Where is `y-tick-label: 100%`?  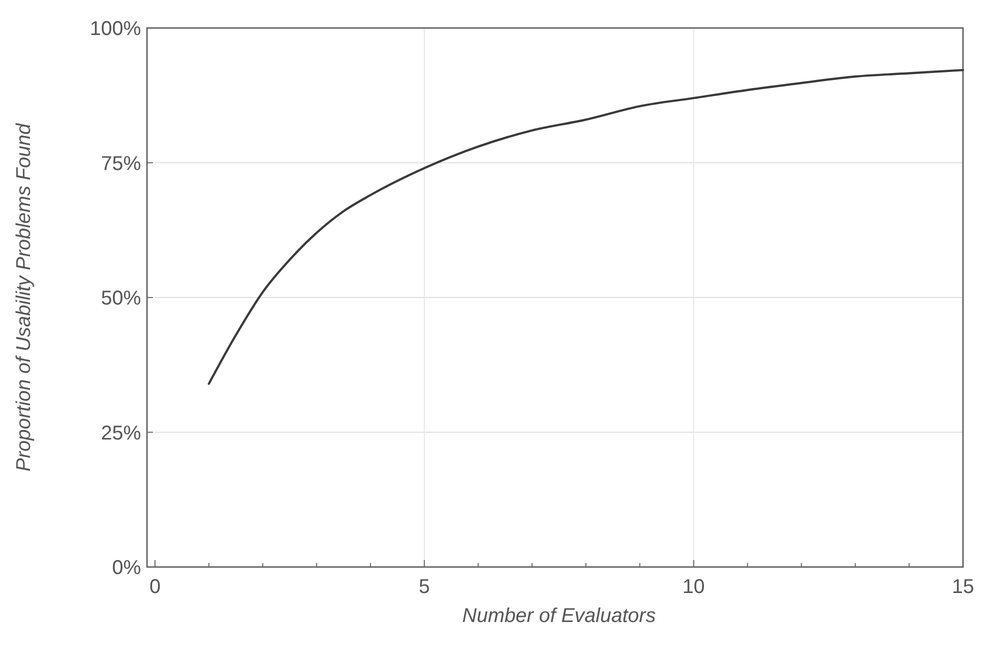 y-tick-label: 100% is located at coordinates (116, 29).